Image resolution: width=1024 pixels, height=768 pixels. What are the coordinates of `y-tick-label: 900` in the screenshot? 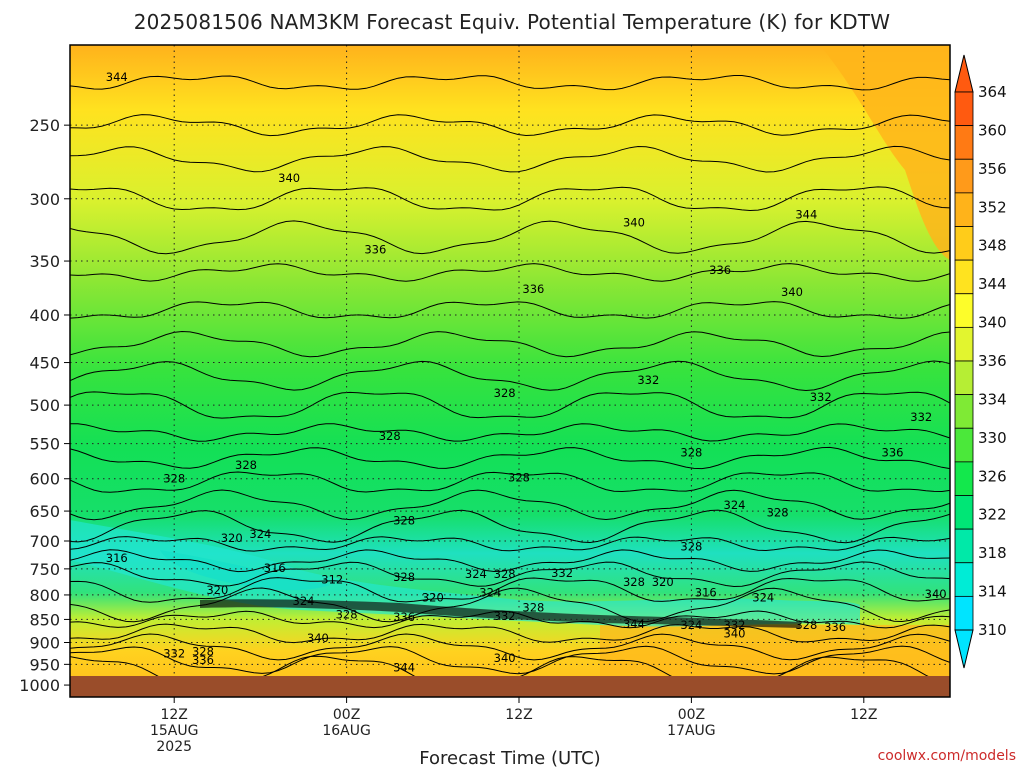 It's located at (44, 643).